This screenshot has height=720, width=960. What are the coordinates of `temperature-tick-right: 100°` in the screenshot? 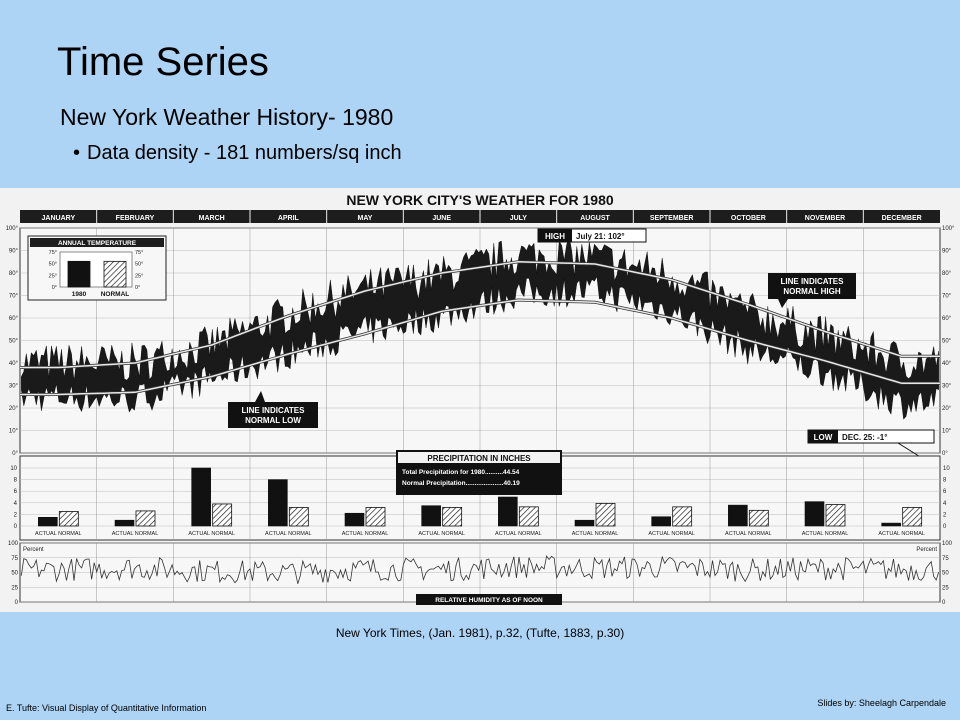 It's located at (948, 229).